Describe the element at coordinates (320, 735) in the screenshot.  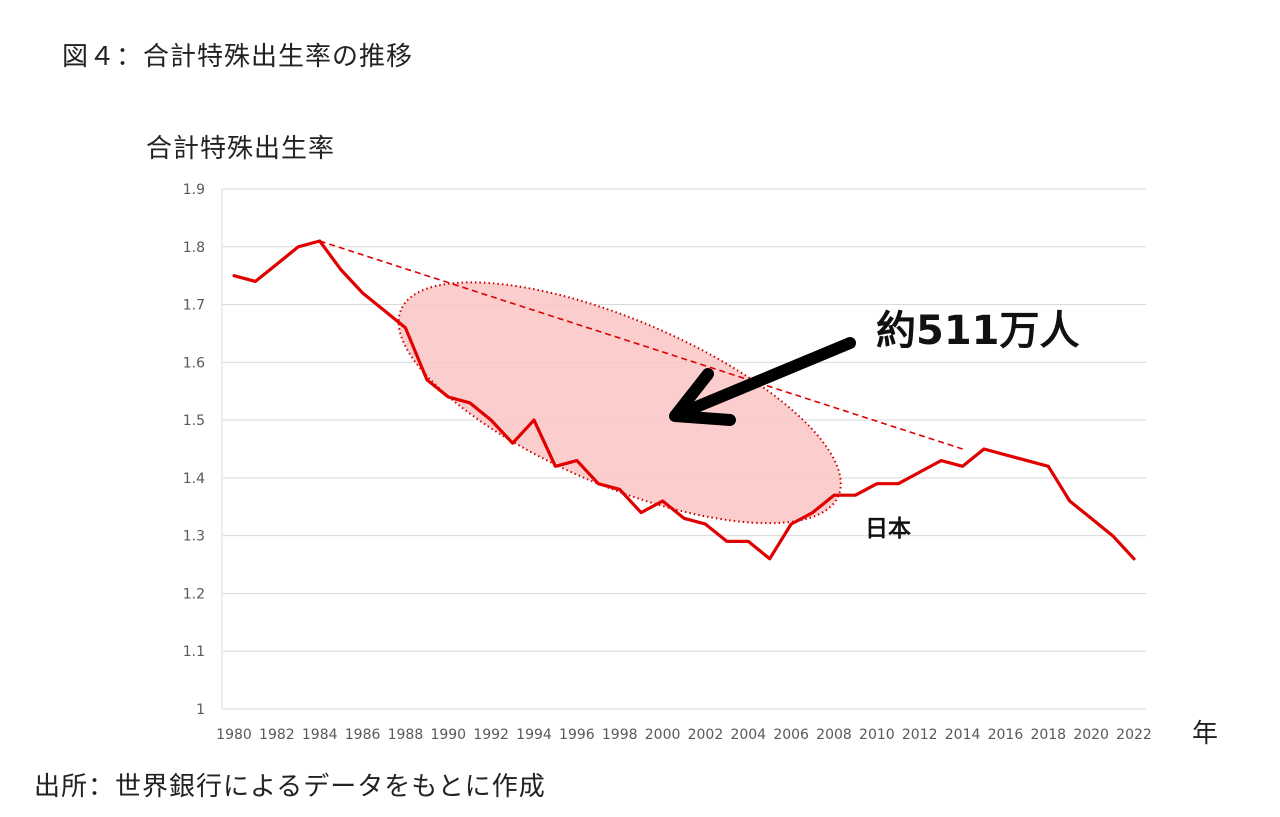
I see `x-tick-label: 1984` at that location.